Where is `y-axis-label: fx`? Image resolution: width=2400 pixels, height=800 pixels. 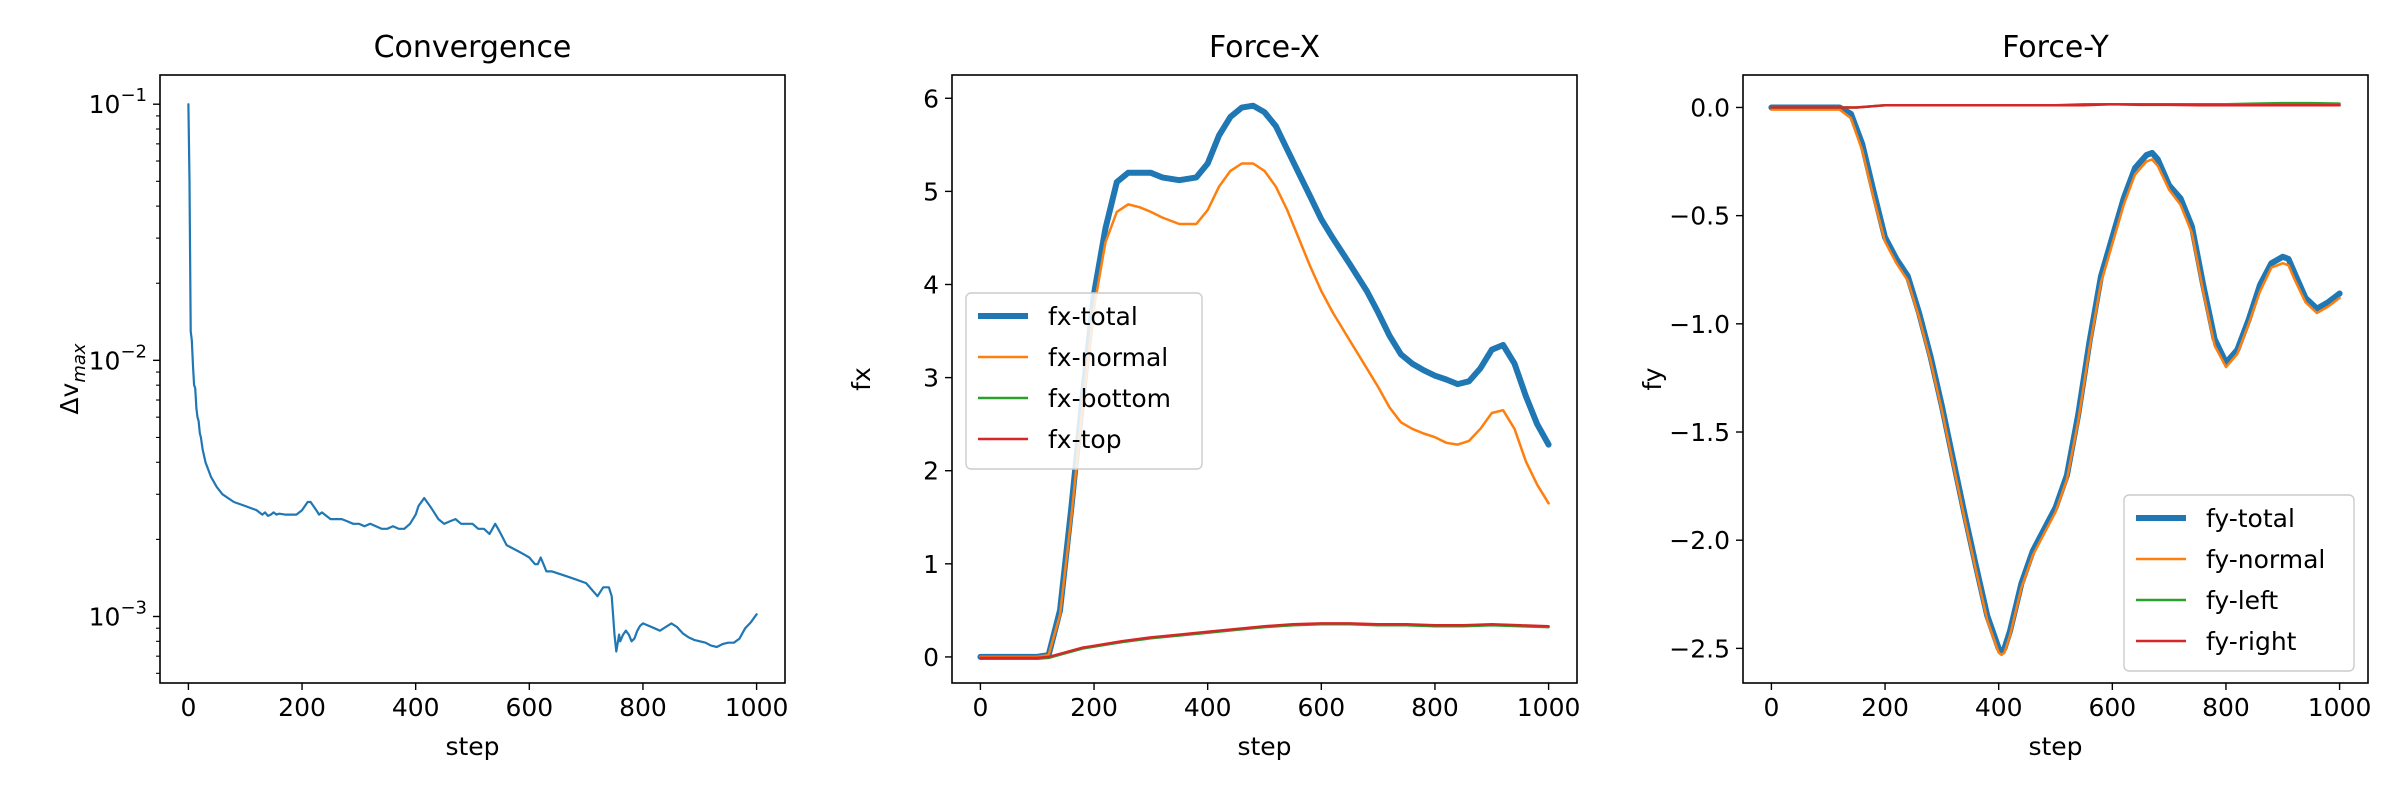
y-axis-label: fx is located at coordinates (861, 379).